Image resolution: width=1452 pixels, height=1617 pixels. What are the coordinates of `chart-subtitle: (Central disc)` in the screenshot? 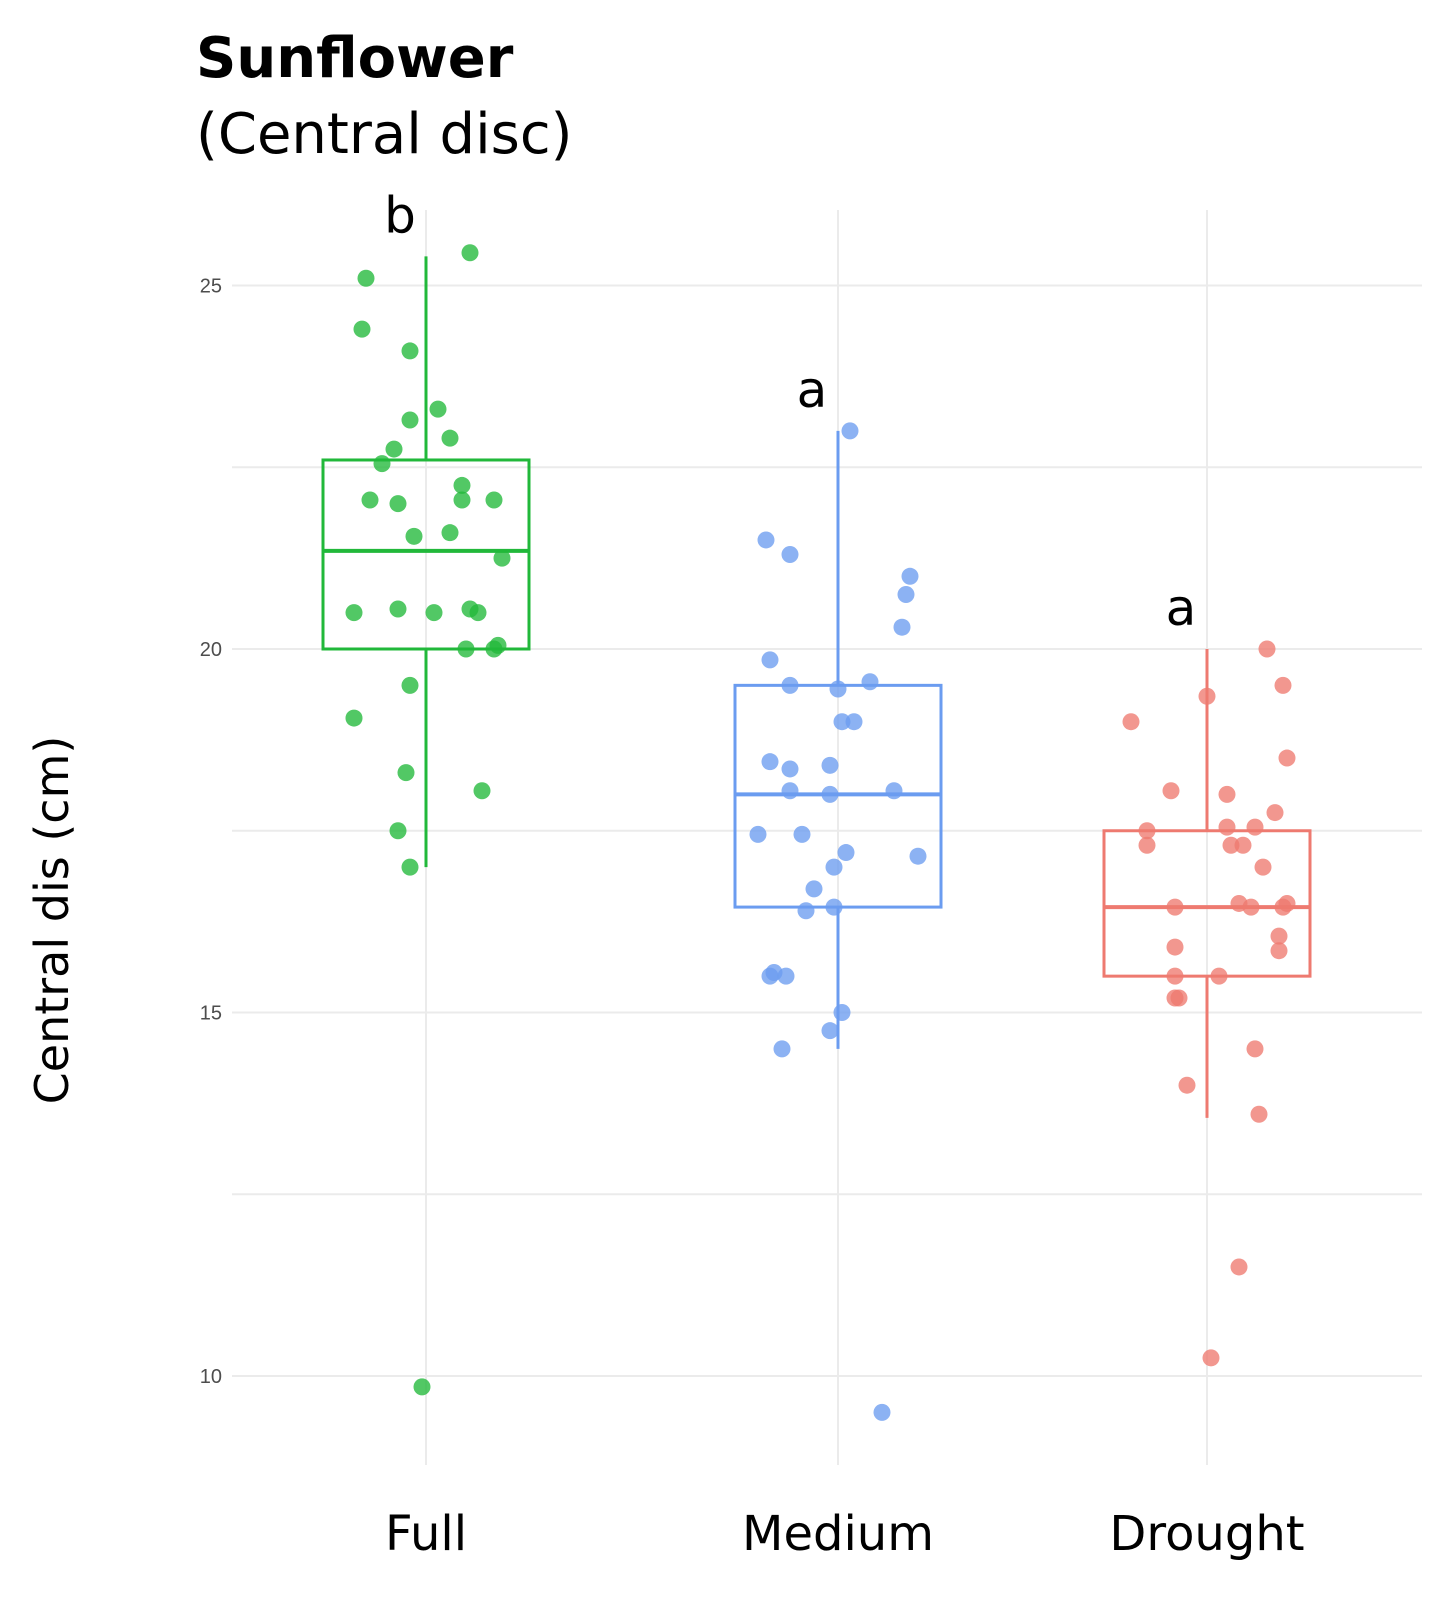 It's located at (384, 134).